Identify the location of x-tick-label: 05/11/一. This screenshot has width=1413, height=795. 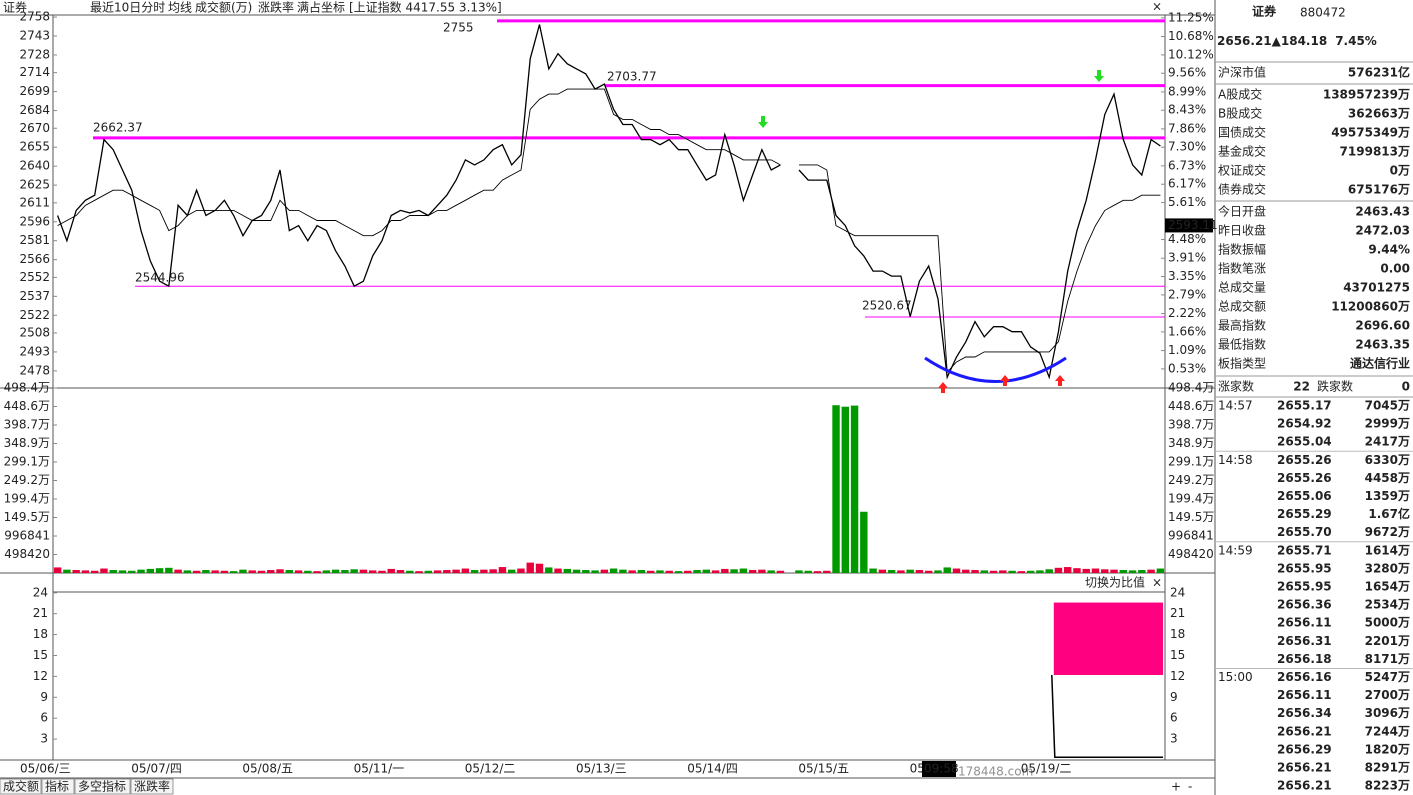
(379, 769).